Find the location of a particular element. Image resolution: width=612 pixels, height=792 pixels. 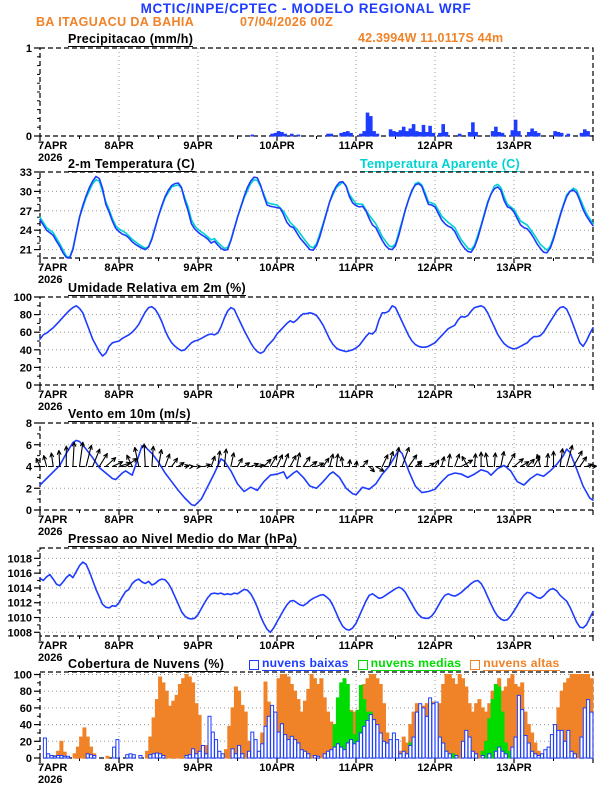

plot-frame is located at coordinates (316, 215).